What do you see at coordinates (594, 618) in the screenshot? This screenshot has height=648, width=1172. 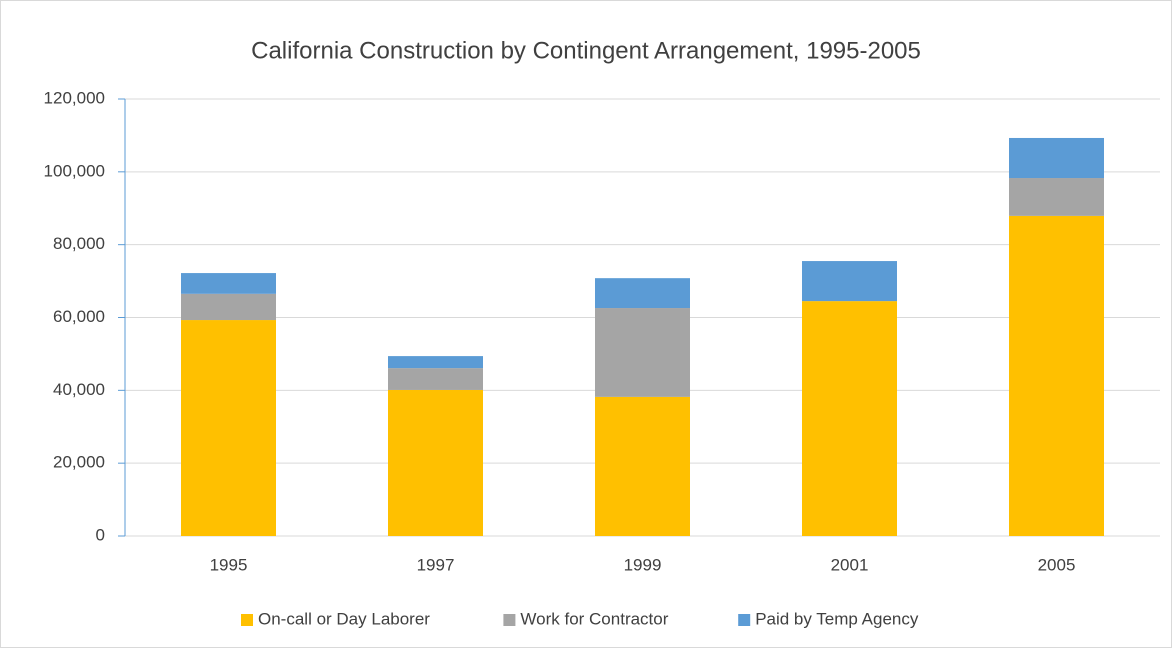 I see `legend-label: Work for Contractor` at bounding box center [594, 618].